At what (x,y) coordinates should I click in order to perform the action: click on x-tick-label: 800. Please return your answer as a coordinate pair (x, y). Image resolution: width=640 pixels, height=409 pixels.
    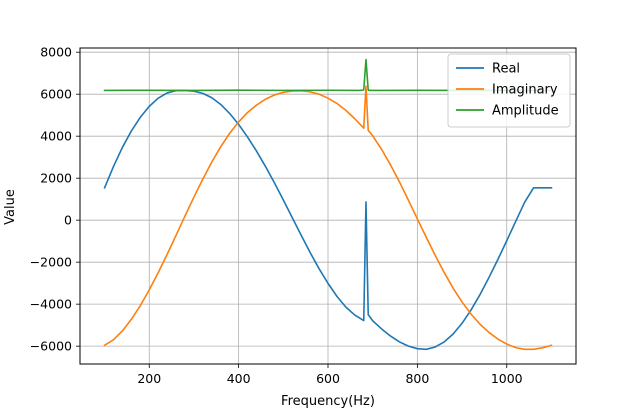
    Looking at the image, I should click on (417, 378).